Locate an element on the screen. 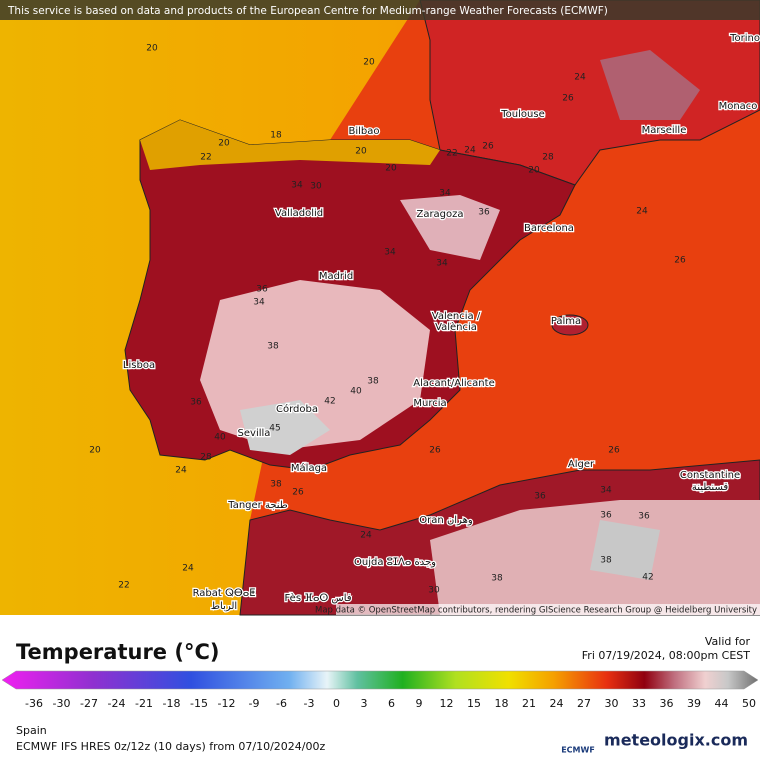  legend-tick-label: -30 is located at coordinates (62, 703).